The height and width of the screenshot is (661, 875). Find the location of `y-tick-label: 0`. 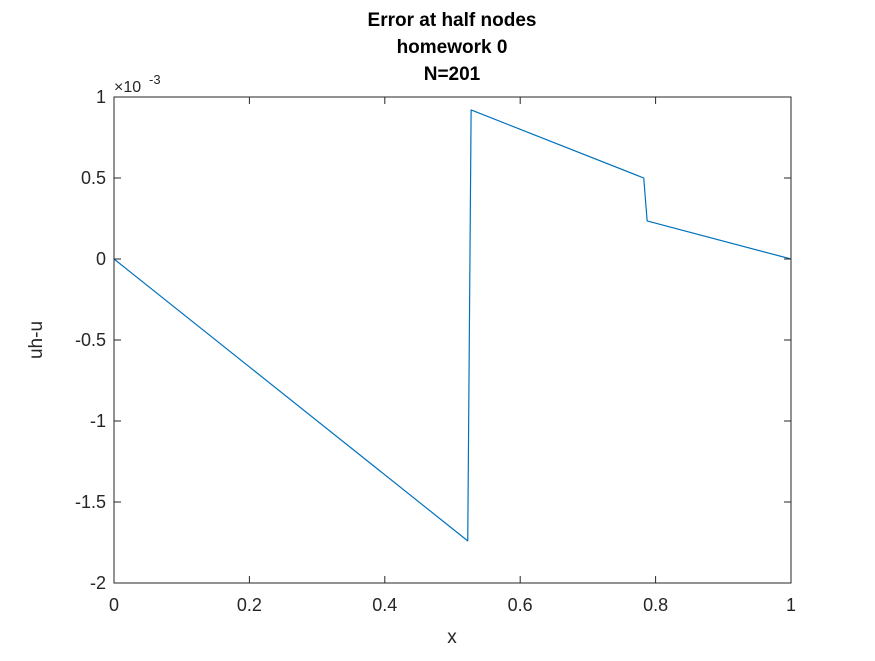

y-tick-label: 0 is located at coordinates (101, 259).